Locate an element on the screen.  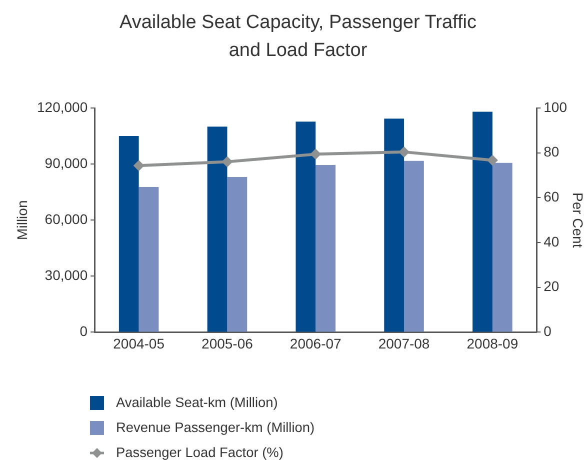
y2-tick-label: 40 is located at coordinates (552, 241).